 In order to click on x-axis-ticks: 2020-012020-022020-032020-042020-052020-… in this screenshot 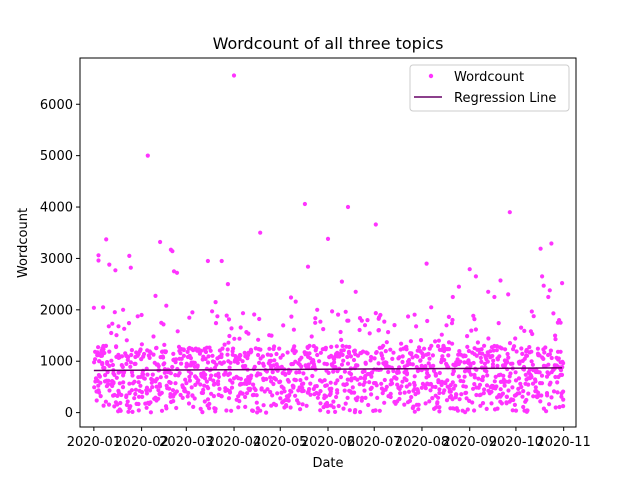, I will do `click(329, 438)`.